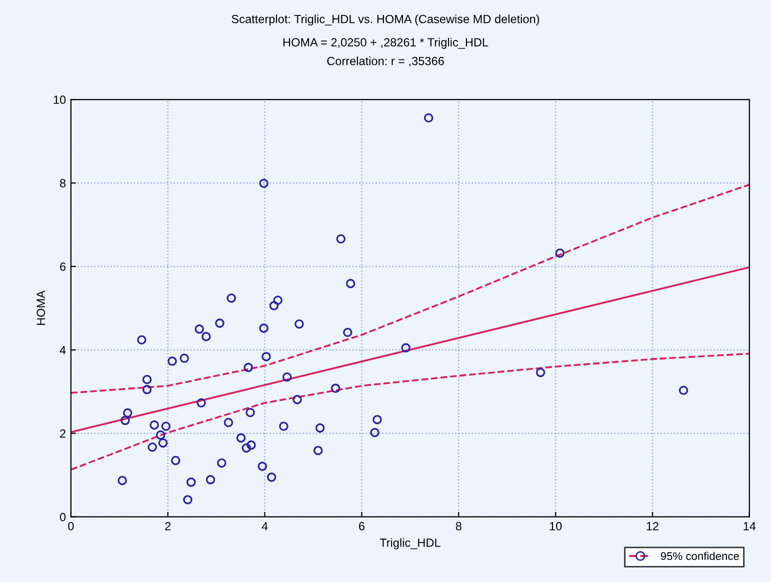  Describe the element at coordinates (652, 526) in the screenshot. I see `x-tick-label: 12` at that location.